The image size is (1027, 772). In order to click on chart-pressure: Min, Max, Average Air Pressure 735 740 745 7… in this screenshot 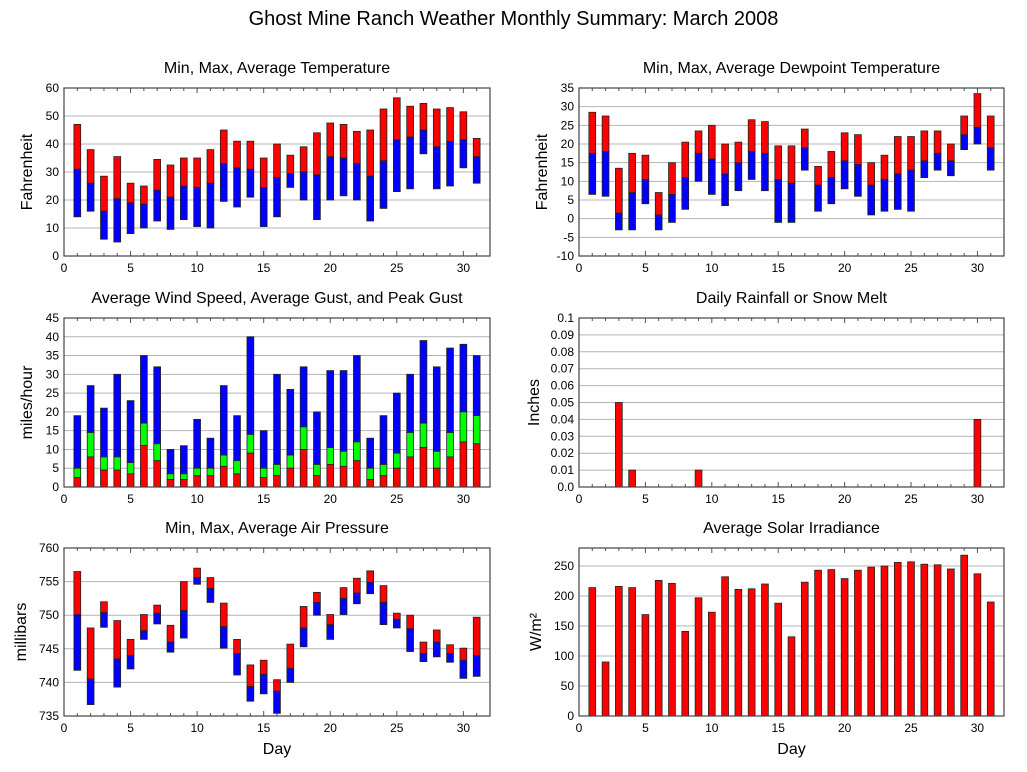, I will do `click(252, 639)`.